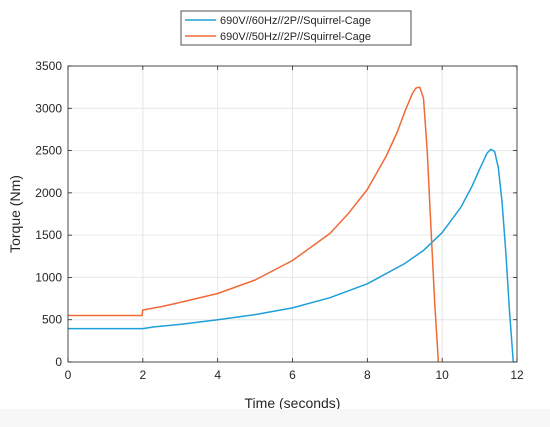 The width and height of the screenshot is (550, 427). What do you see at coordinates (52, 320) in the screenshot?
I see `y-tick-label: 500` at bounding box center [52, 320].